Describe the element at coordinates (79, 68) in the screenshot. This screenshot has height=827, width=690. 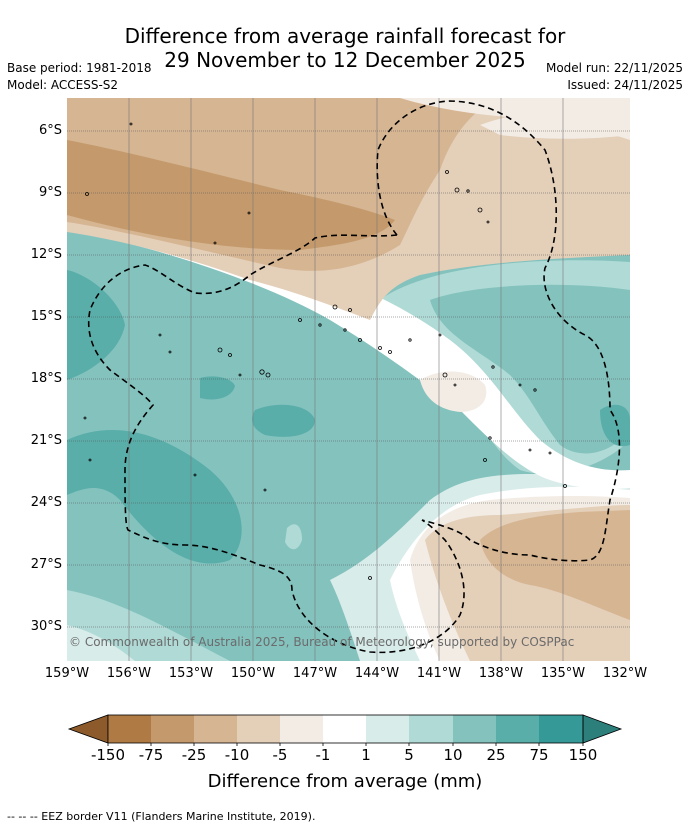
I see `base-period: Base period: 1981-2018` at that location.